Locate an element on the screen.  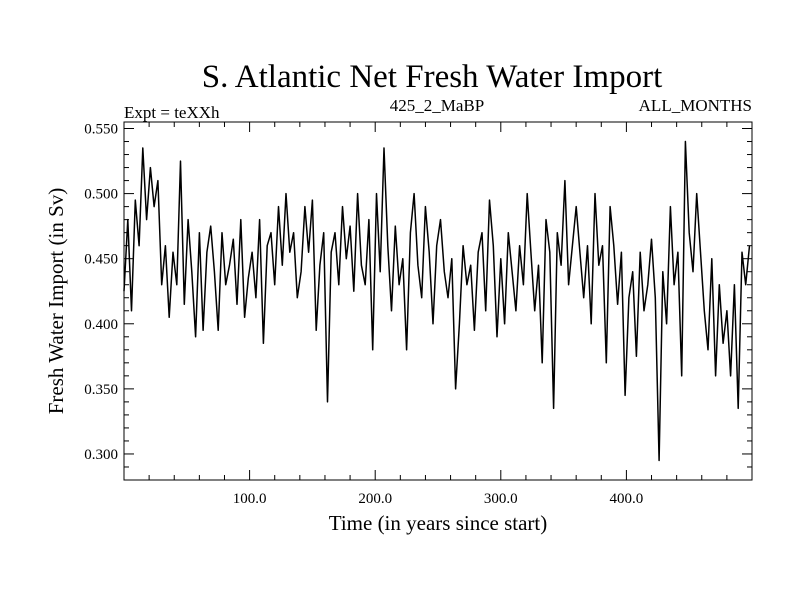
x-tick-label: 300.0 is located at coordinates (501, 499).